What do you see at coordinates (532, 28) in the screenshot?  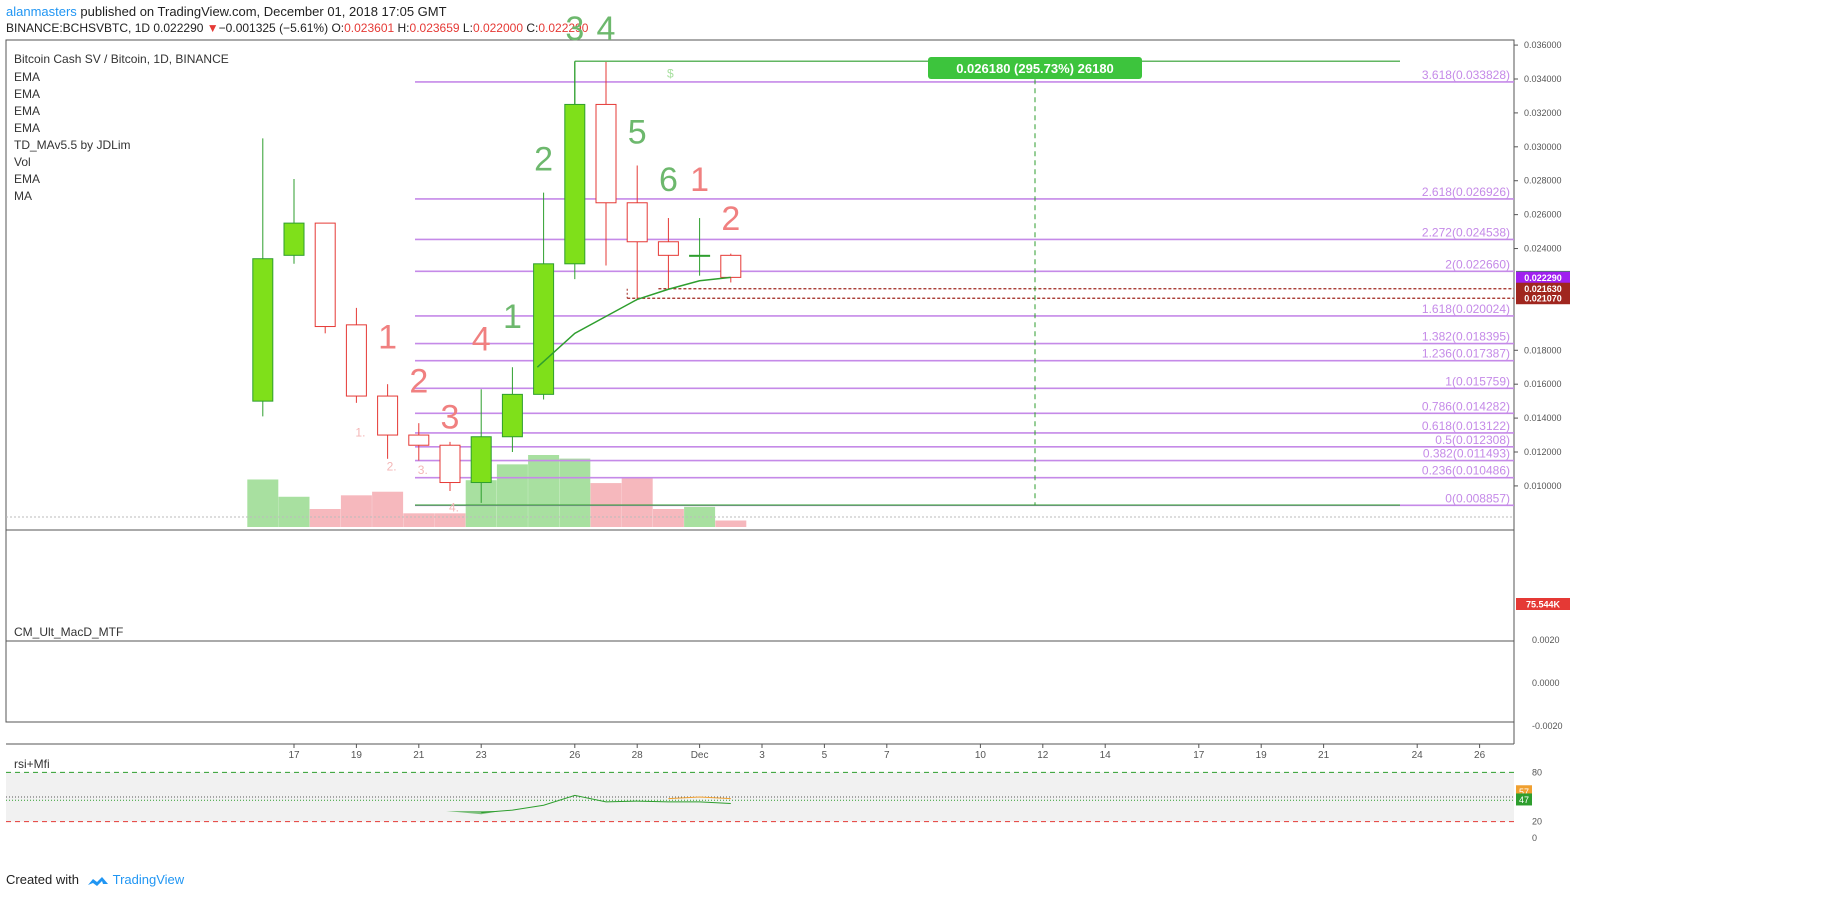 I see `close-label: C:` at bounding box center [532, 28].